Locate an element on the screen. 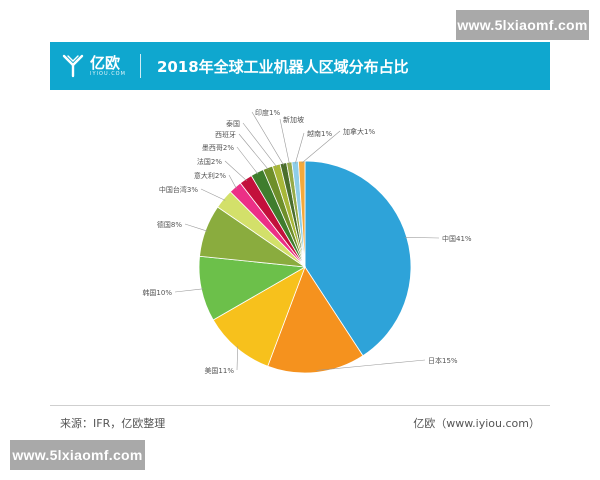 Image resolution: width=600 pixels, height=480 pixels. slice-label: 西班牙 is located at coordinates (225, 134).